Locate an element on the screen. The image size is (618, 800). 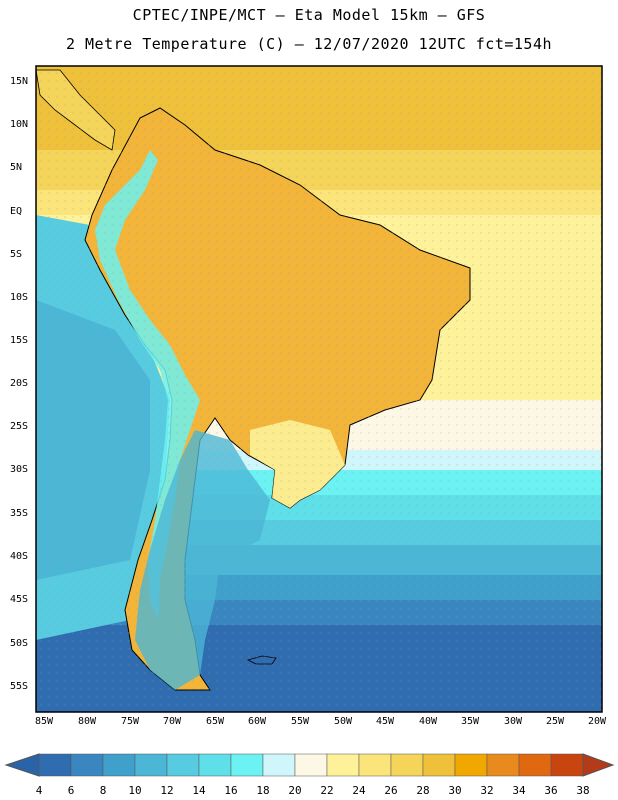
colorbar-label: 36 is located at coordinates (551, 790).